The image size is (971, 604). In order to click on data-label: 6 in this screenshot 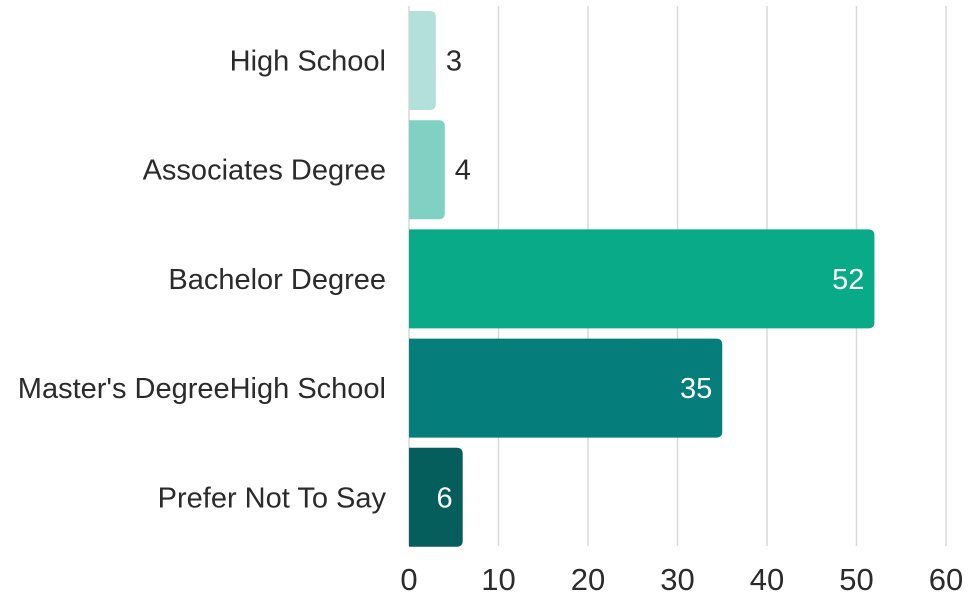, I will do `click(445, 498)`.